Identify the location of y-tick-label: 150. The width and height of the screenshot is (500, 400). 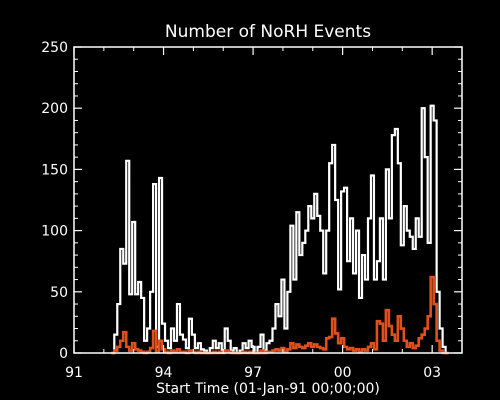
(54, 170).